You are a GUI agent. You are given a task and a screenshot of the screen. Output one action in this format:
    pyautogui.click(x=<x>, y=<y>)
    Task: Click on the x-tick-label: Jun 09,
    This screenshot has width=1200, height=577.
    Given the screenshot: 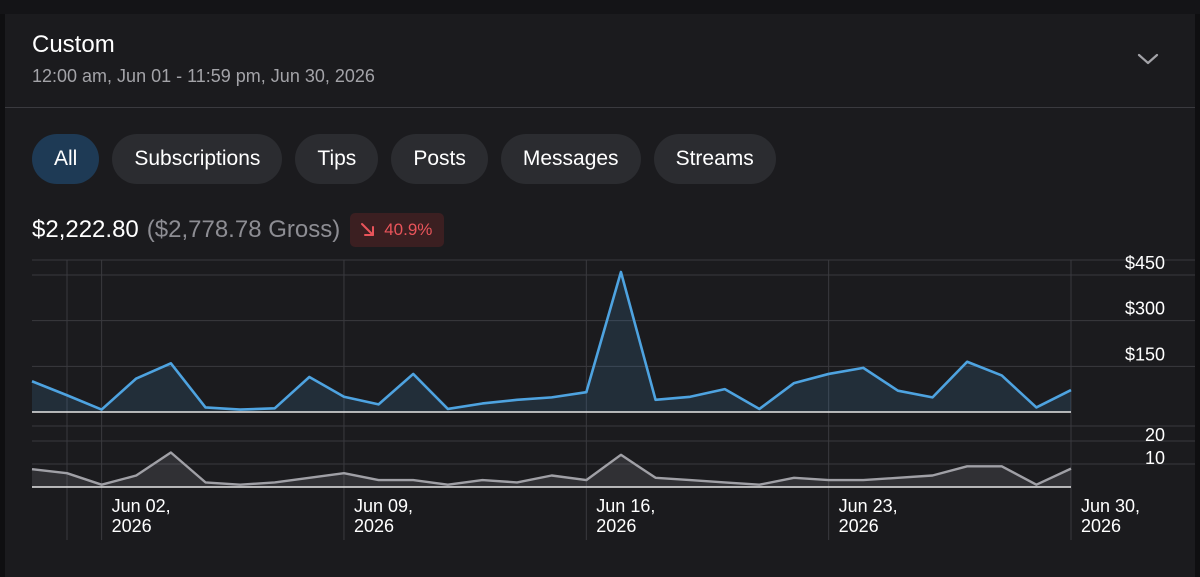 What is the action you would take?
    pyautogui.click(x=383, y=506)
    